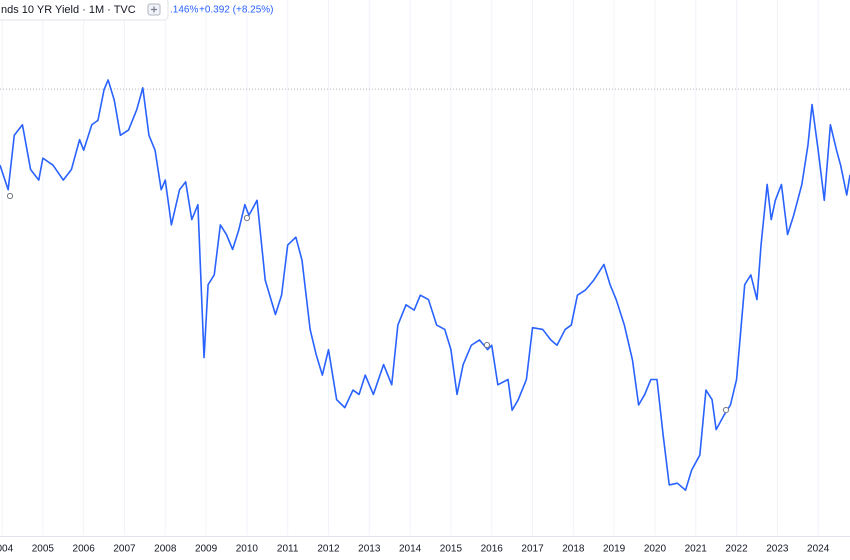 The image size is (850, 560). Describe the element at coordinates (84, 549) in the screenshot. I see `x-tick-label: 2006` at that location.